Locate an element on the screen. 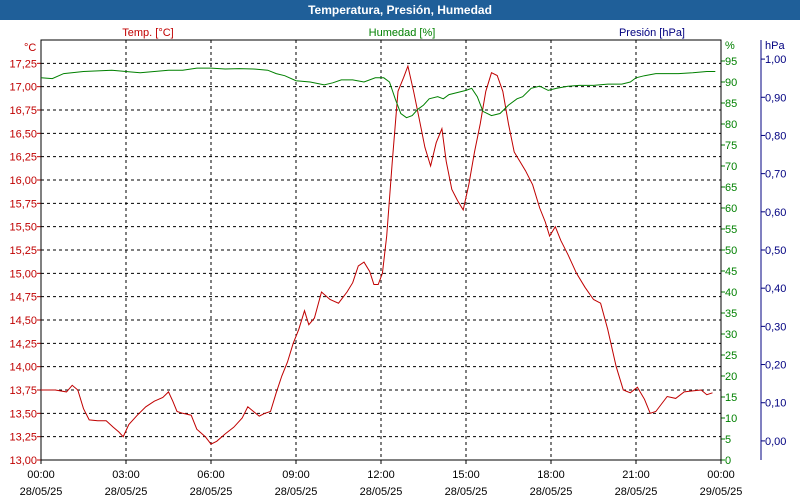 The height and width of the screenshot is (500, 800). hum-tick-label: 20 is located at coordinates (731, 377).